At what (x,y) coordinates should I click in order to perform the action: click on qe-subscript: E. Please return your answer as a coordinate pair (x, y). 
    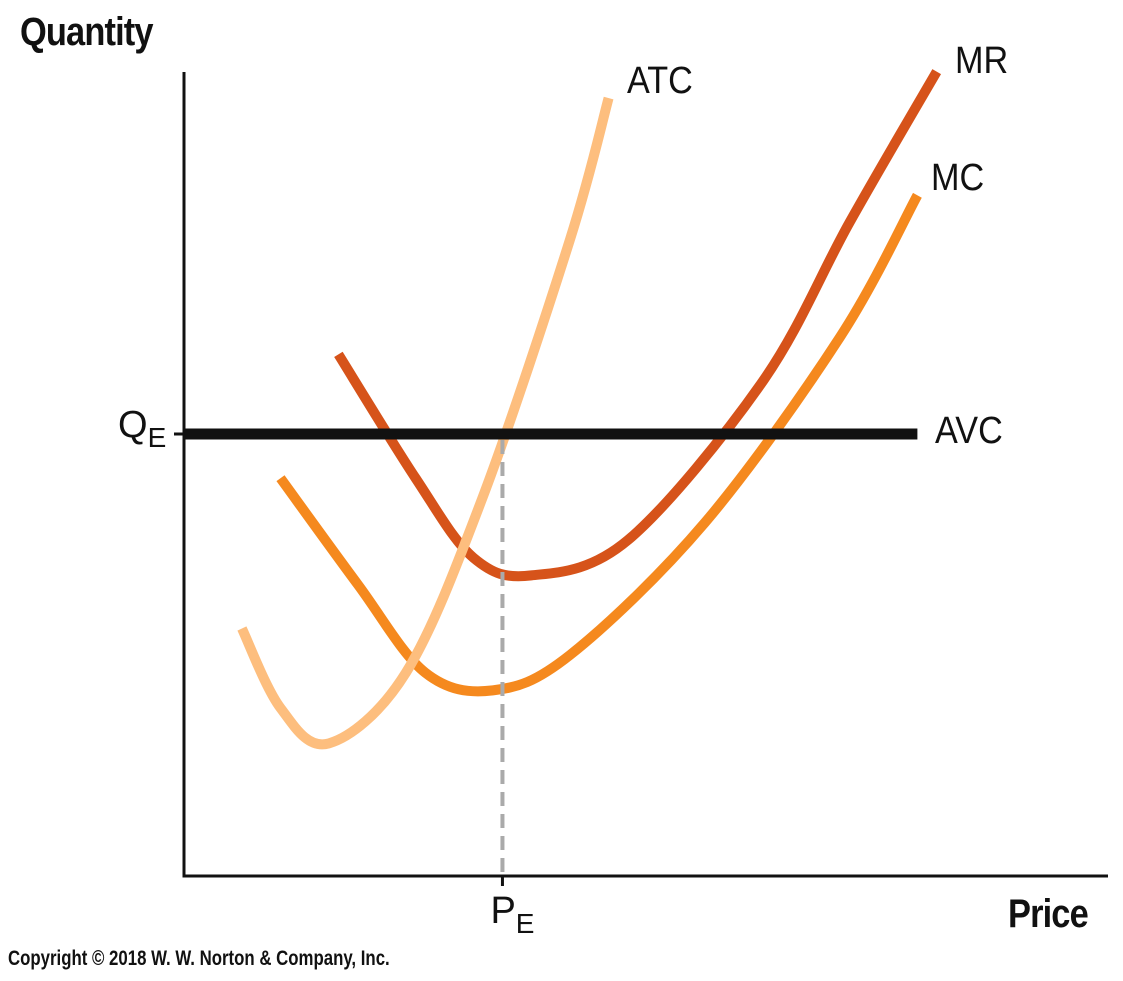
    Looking at the image, I should click on (157, 437).